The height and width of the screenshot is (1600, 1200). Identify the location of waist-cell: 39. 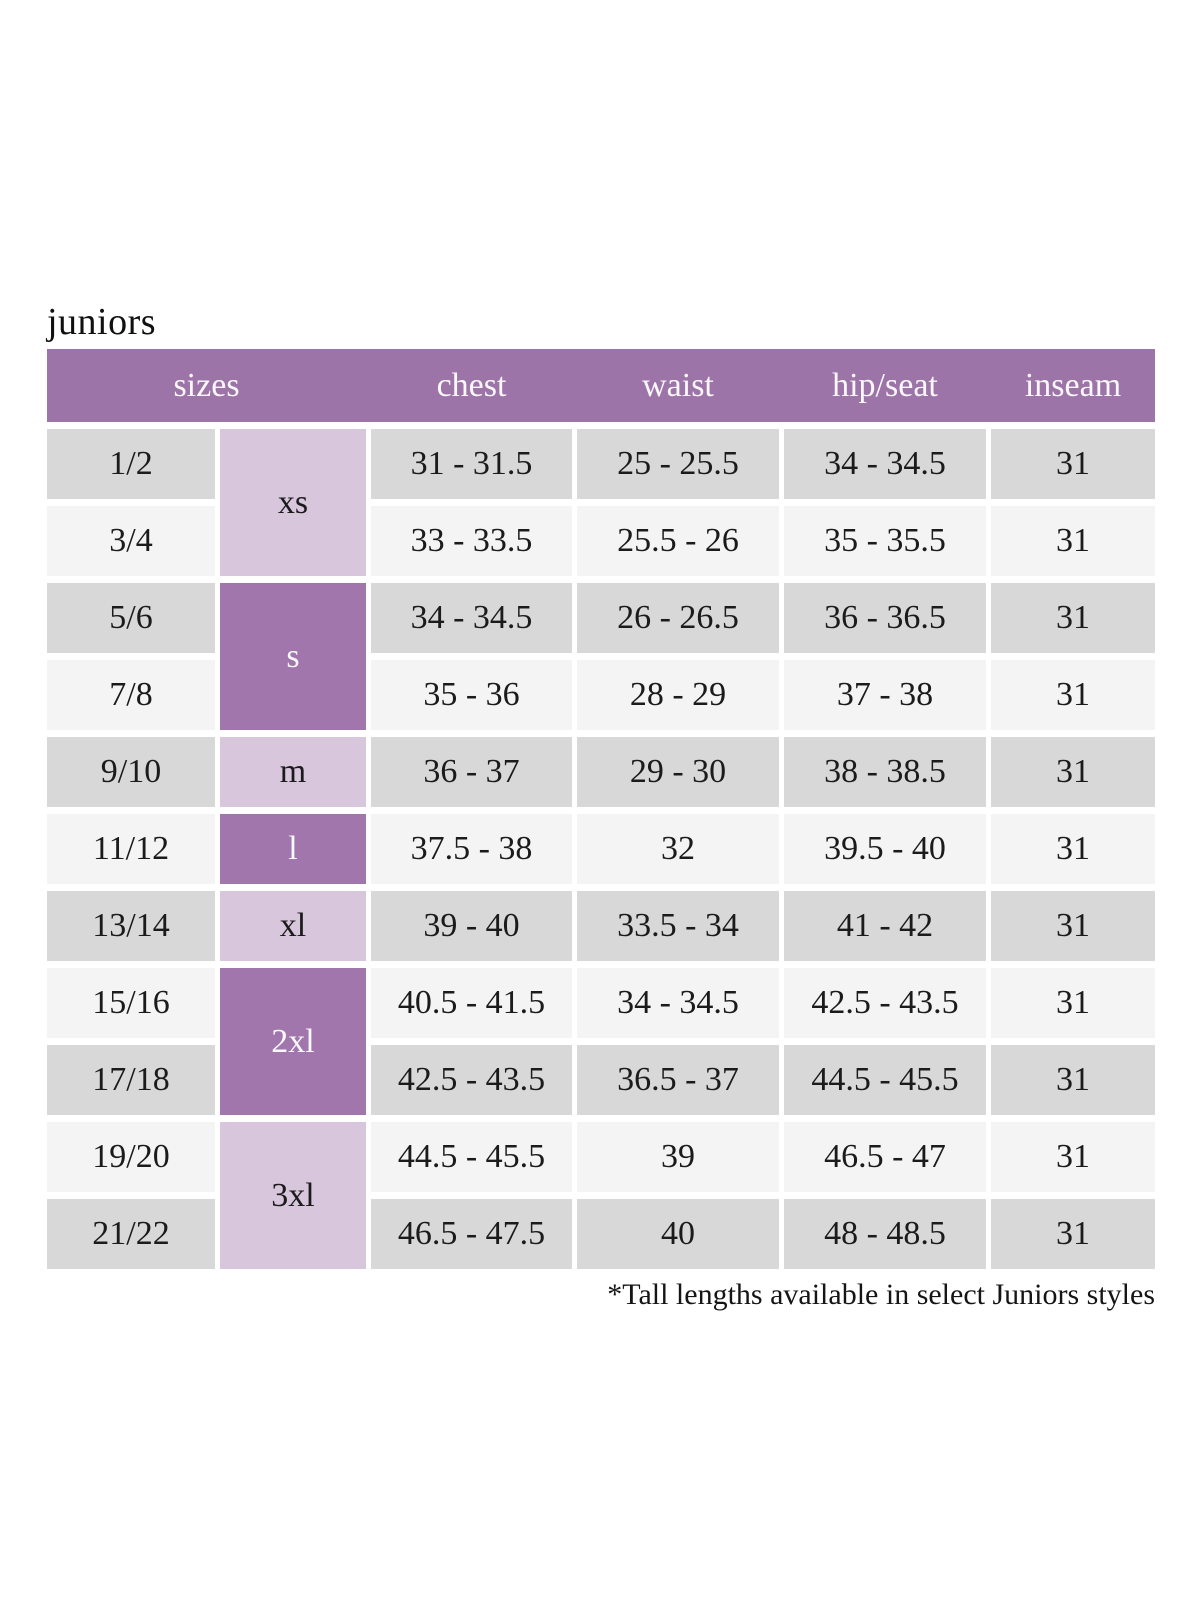
(678, 1157).